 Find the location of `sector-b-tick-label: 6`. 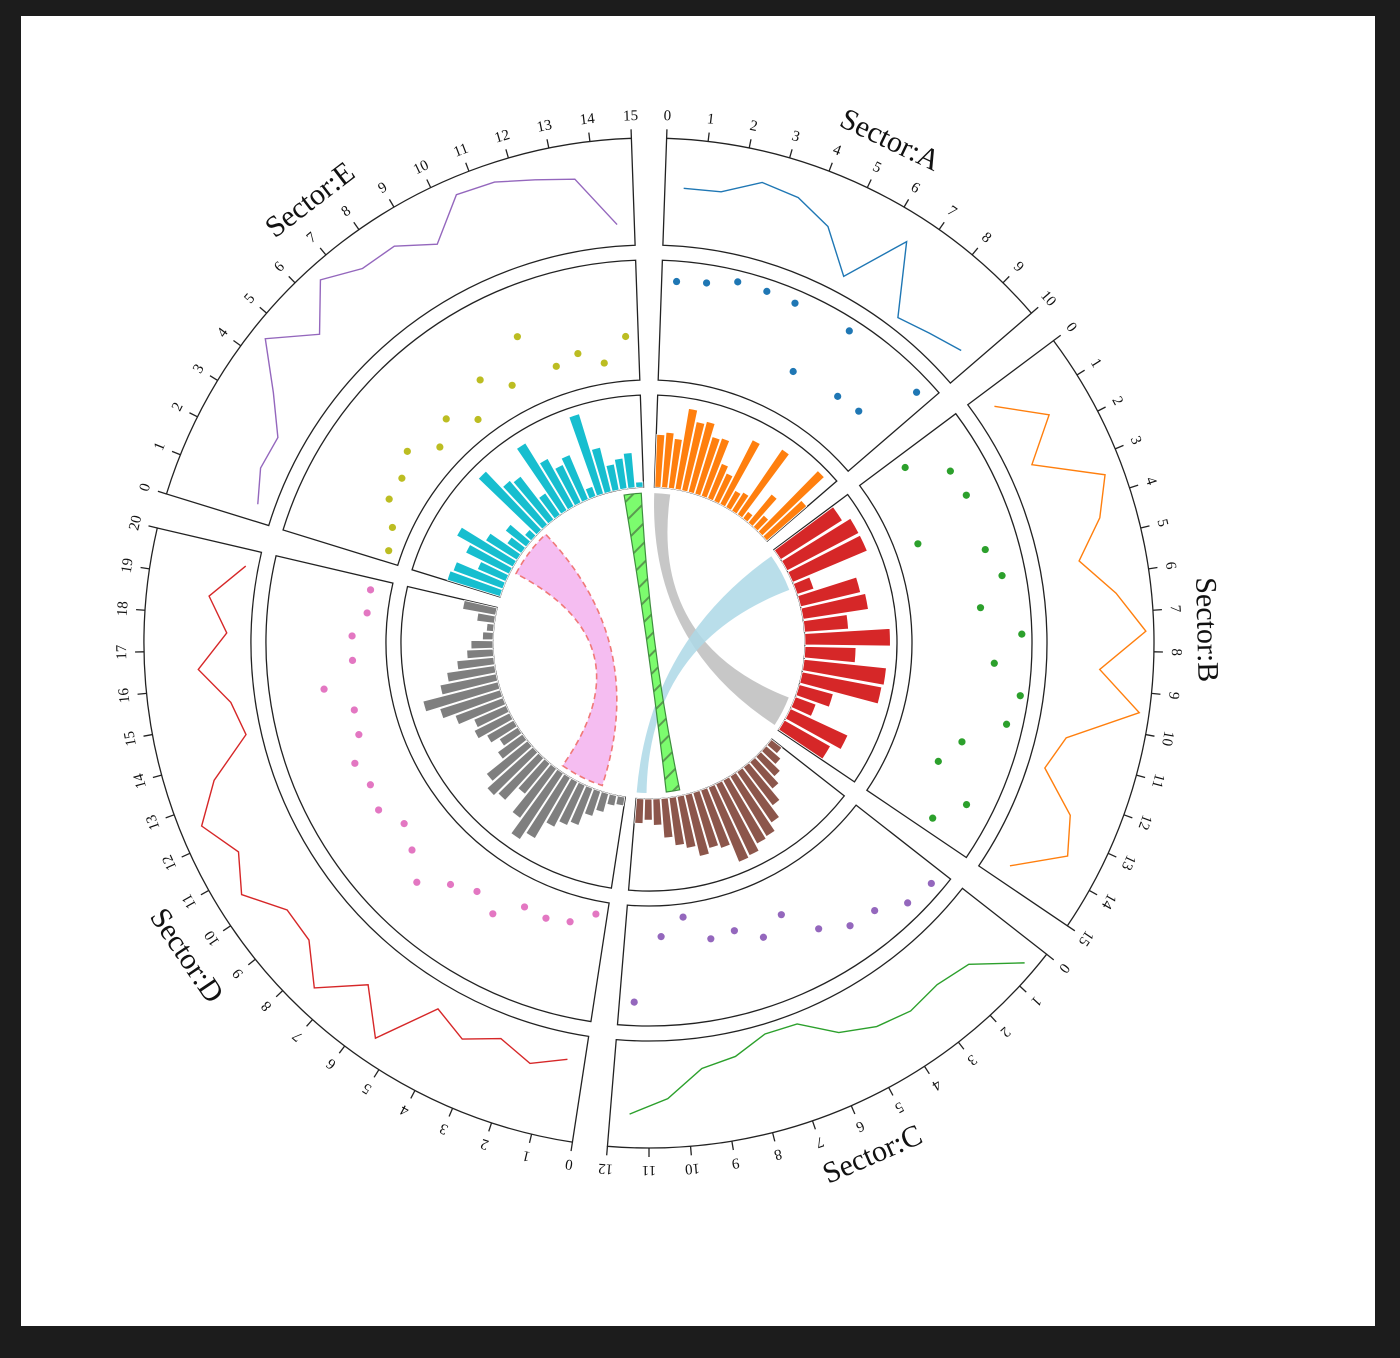

sector-b-tick-label: 6 is located at coordinates (1170, 566).